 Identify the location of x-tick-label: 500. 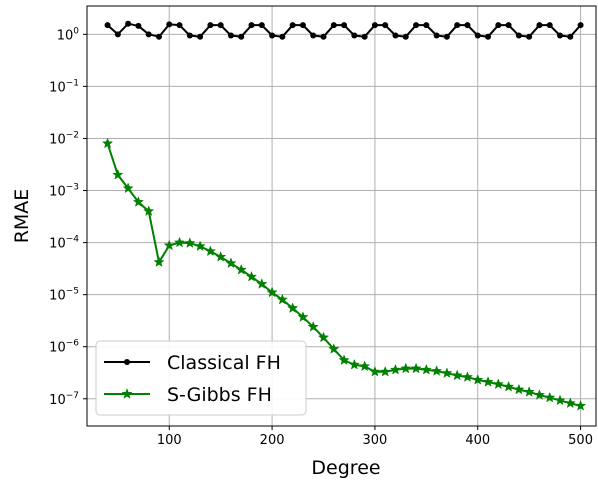
(580, 440).